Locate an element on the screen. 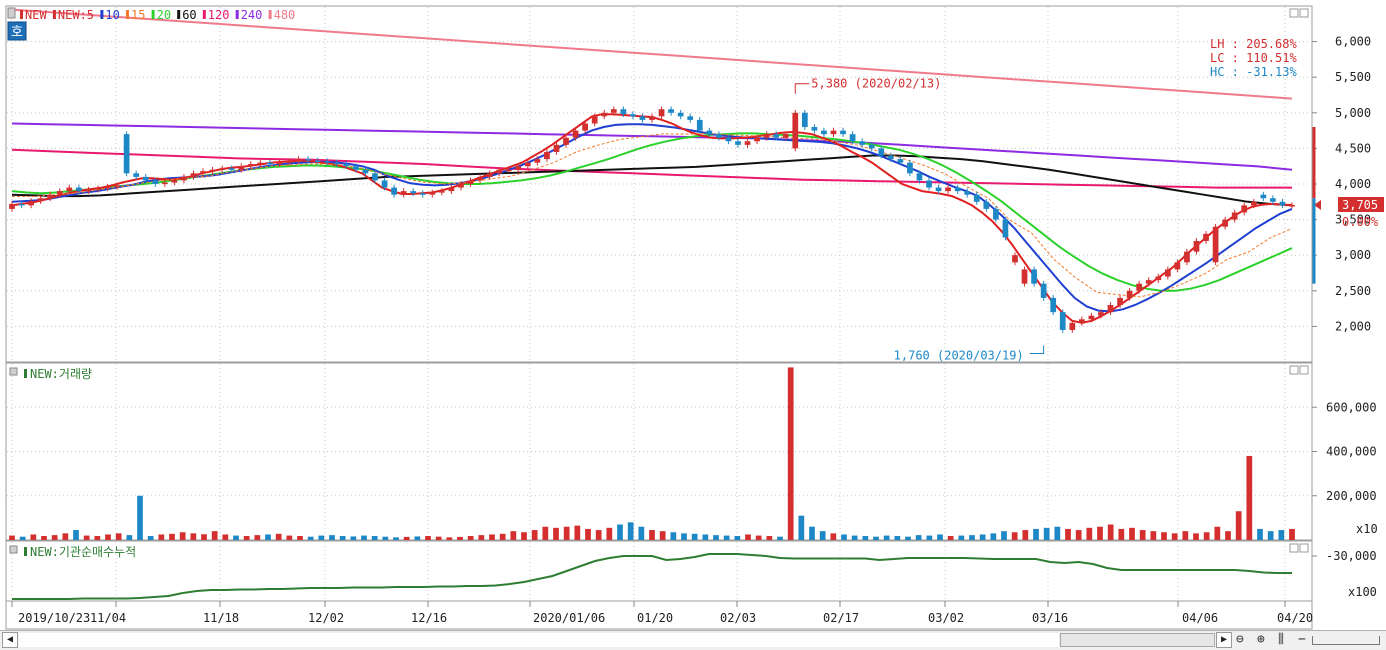 This screenshot has height=650, width=1386. change-label: 0.00% is located at coordinates (1360, 222).